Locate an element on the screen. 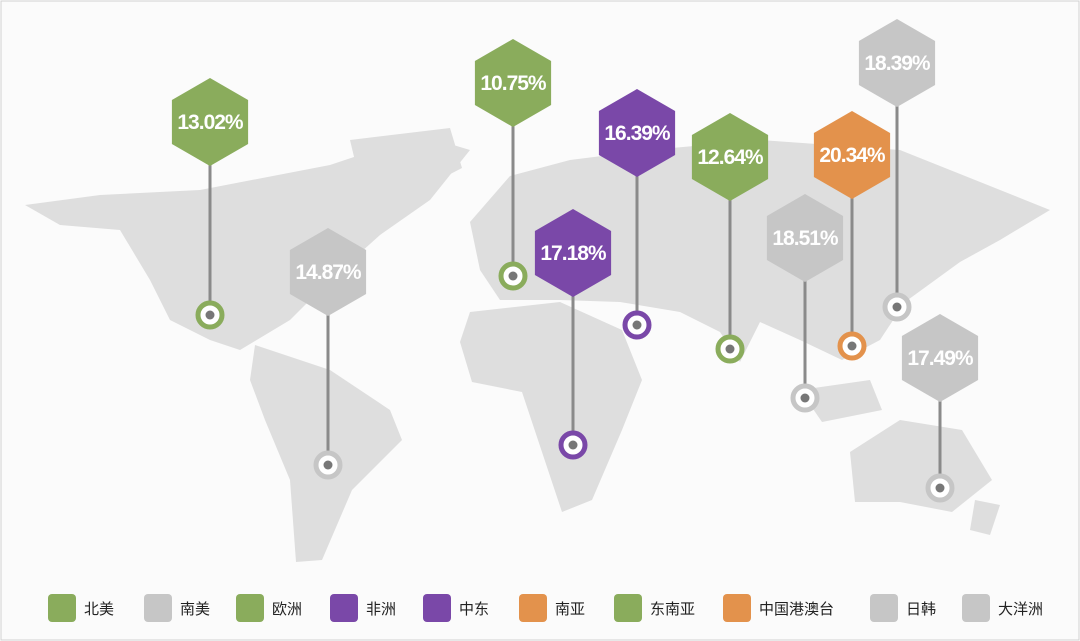 This screenshot has width=1080, height=641. legend-label: 南美 is located at coordinates (195, 609).